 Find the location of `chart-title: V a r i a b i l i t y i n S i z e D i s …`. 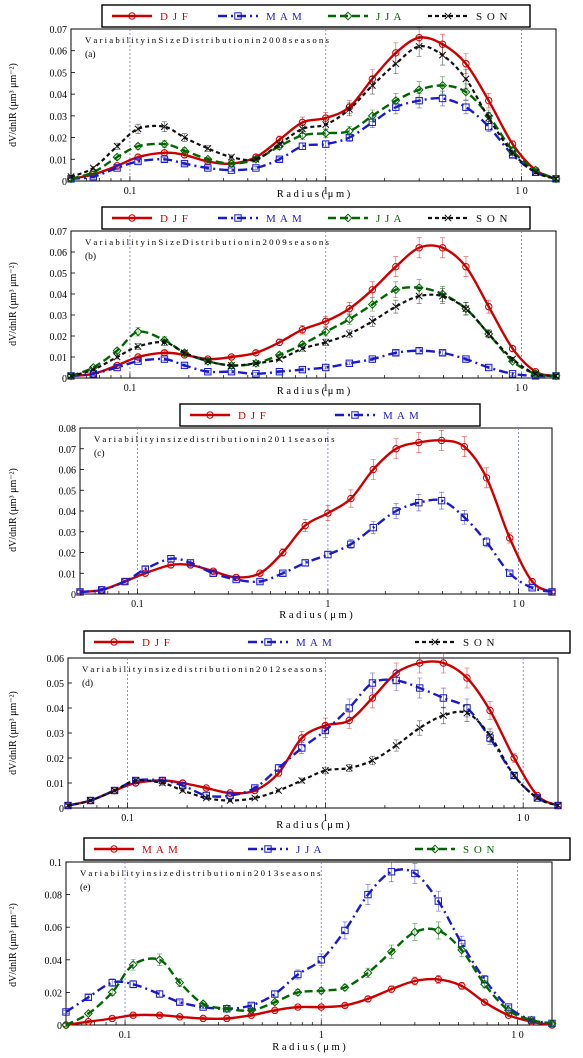

chart-title: V a r i a b i l i t y i n S i z e D i s … is located at coordinates (207, 40).